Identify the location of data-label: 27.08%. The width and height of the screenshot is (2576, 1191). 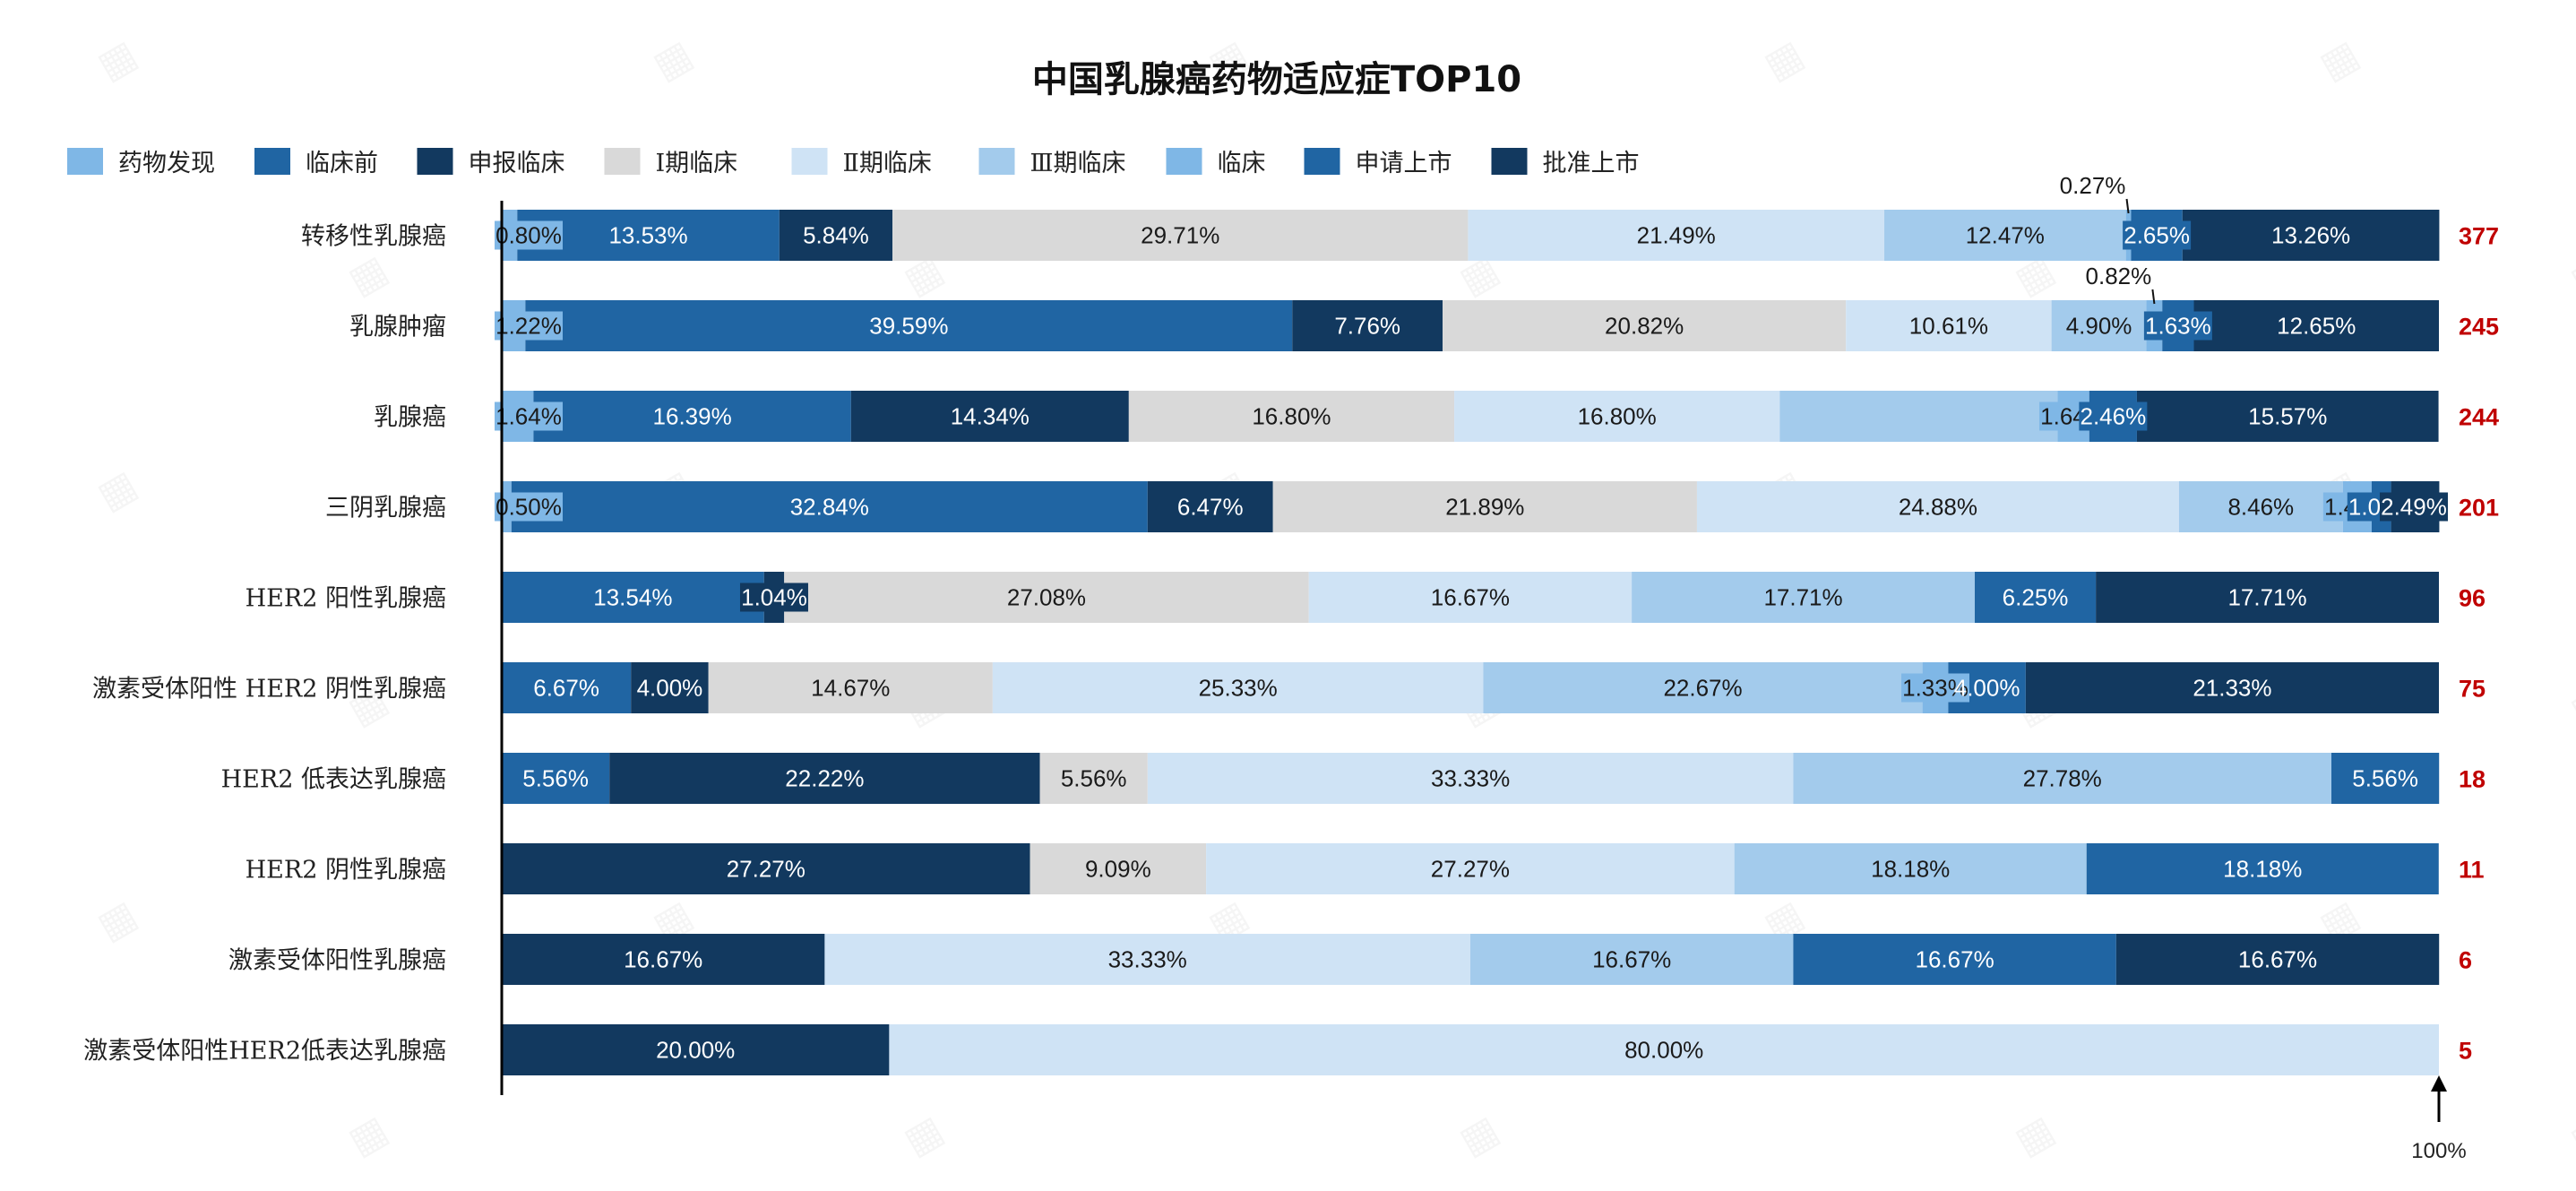
(1046, 598).